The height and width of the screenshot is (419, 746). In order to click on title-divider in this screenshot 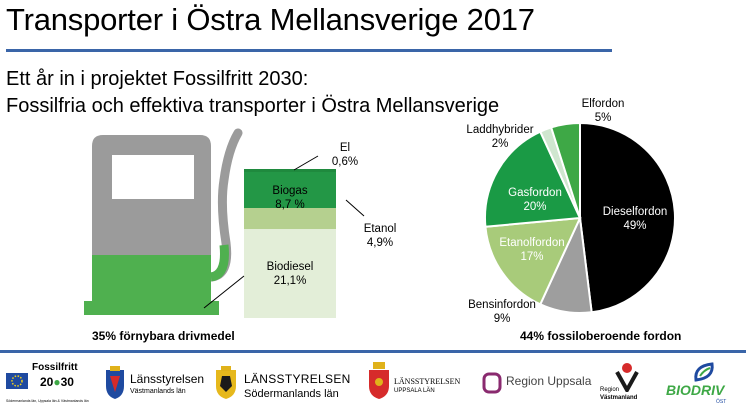, I will do `click(309, 50)`.